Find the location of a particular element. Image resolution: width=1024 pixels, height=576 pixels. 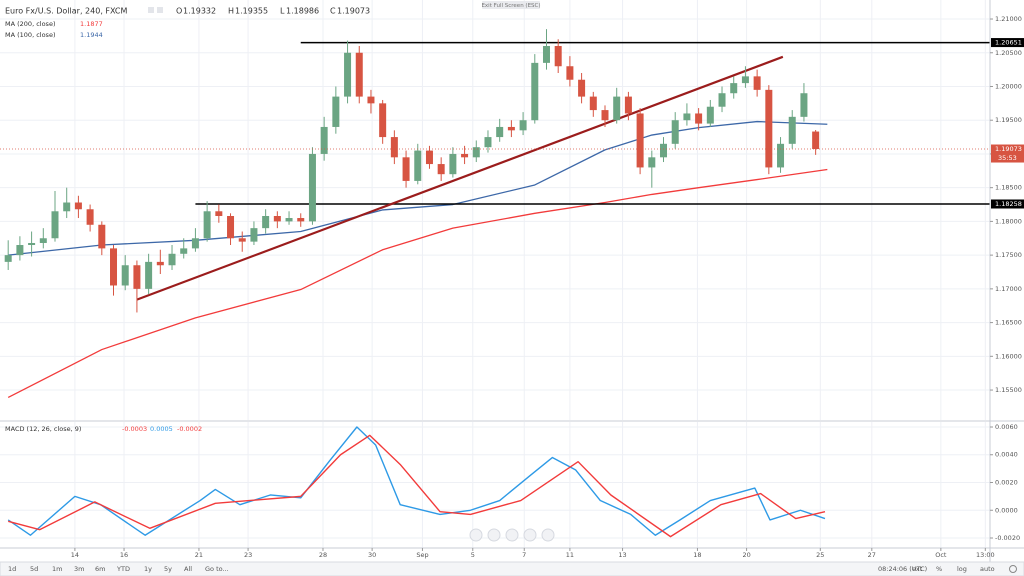

legend-macd: MACD (12, 26, close, 9) is located at coordinates (43, 429).